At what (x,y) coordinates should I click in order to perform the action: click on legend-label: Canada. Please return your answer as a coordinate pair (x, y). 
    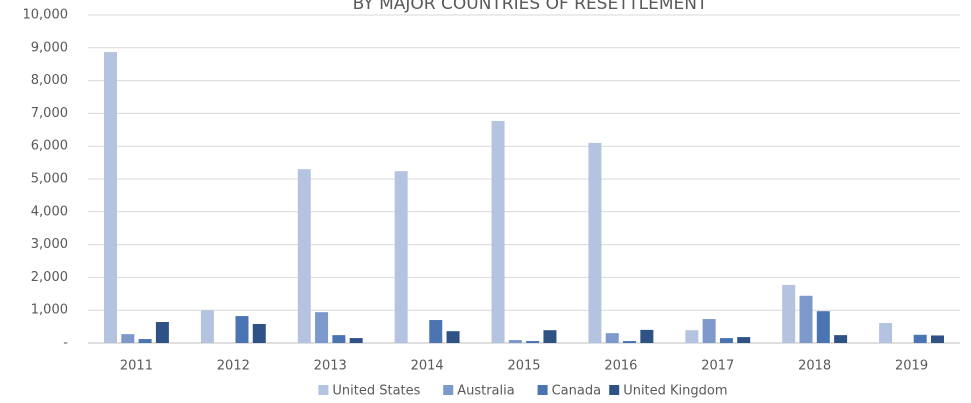
    Looking at the image, I should click on (576, 391).